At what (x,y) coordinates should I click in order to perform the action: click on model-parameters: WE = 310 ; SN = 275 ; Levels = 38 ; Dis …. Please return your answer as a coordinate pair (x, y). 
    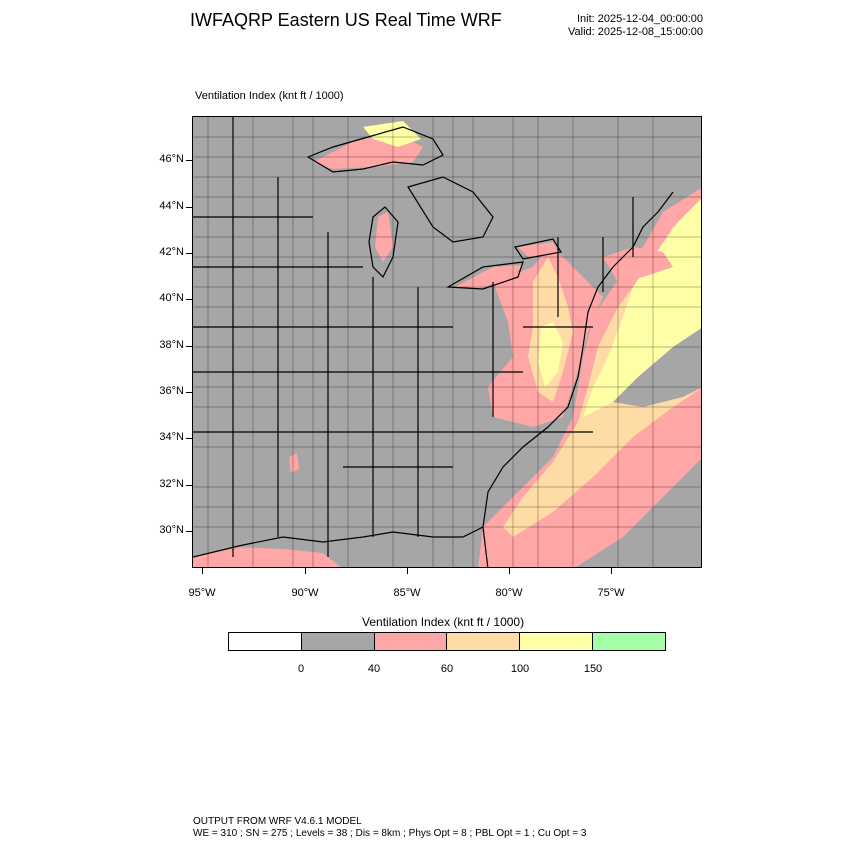
    Looking at the image, I should click on (390, 833).